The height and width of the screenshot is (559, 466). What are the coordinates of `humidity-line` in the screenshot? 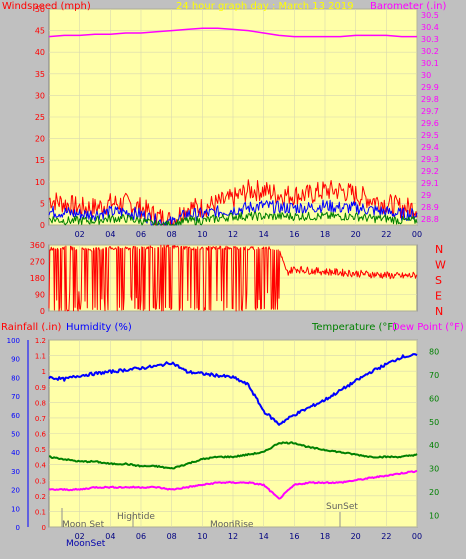 It's located at (233, 389).